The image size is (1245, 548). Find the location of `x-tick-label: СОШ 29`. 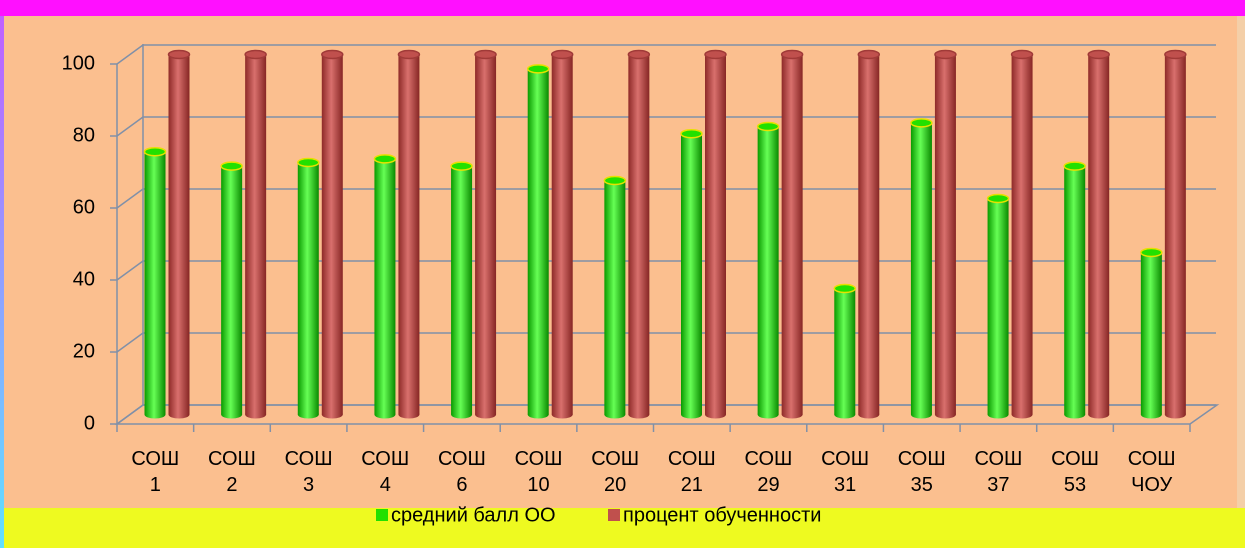

x-tick-label: СОШ 29 is located at coordinates (768, 472).